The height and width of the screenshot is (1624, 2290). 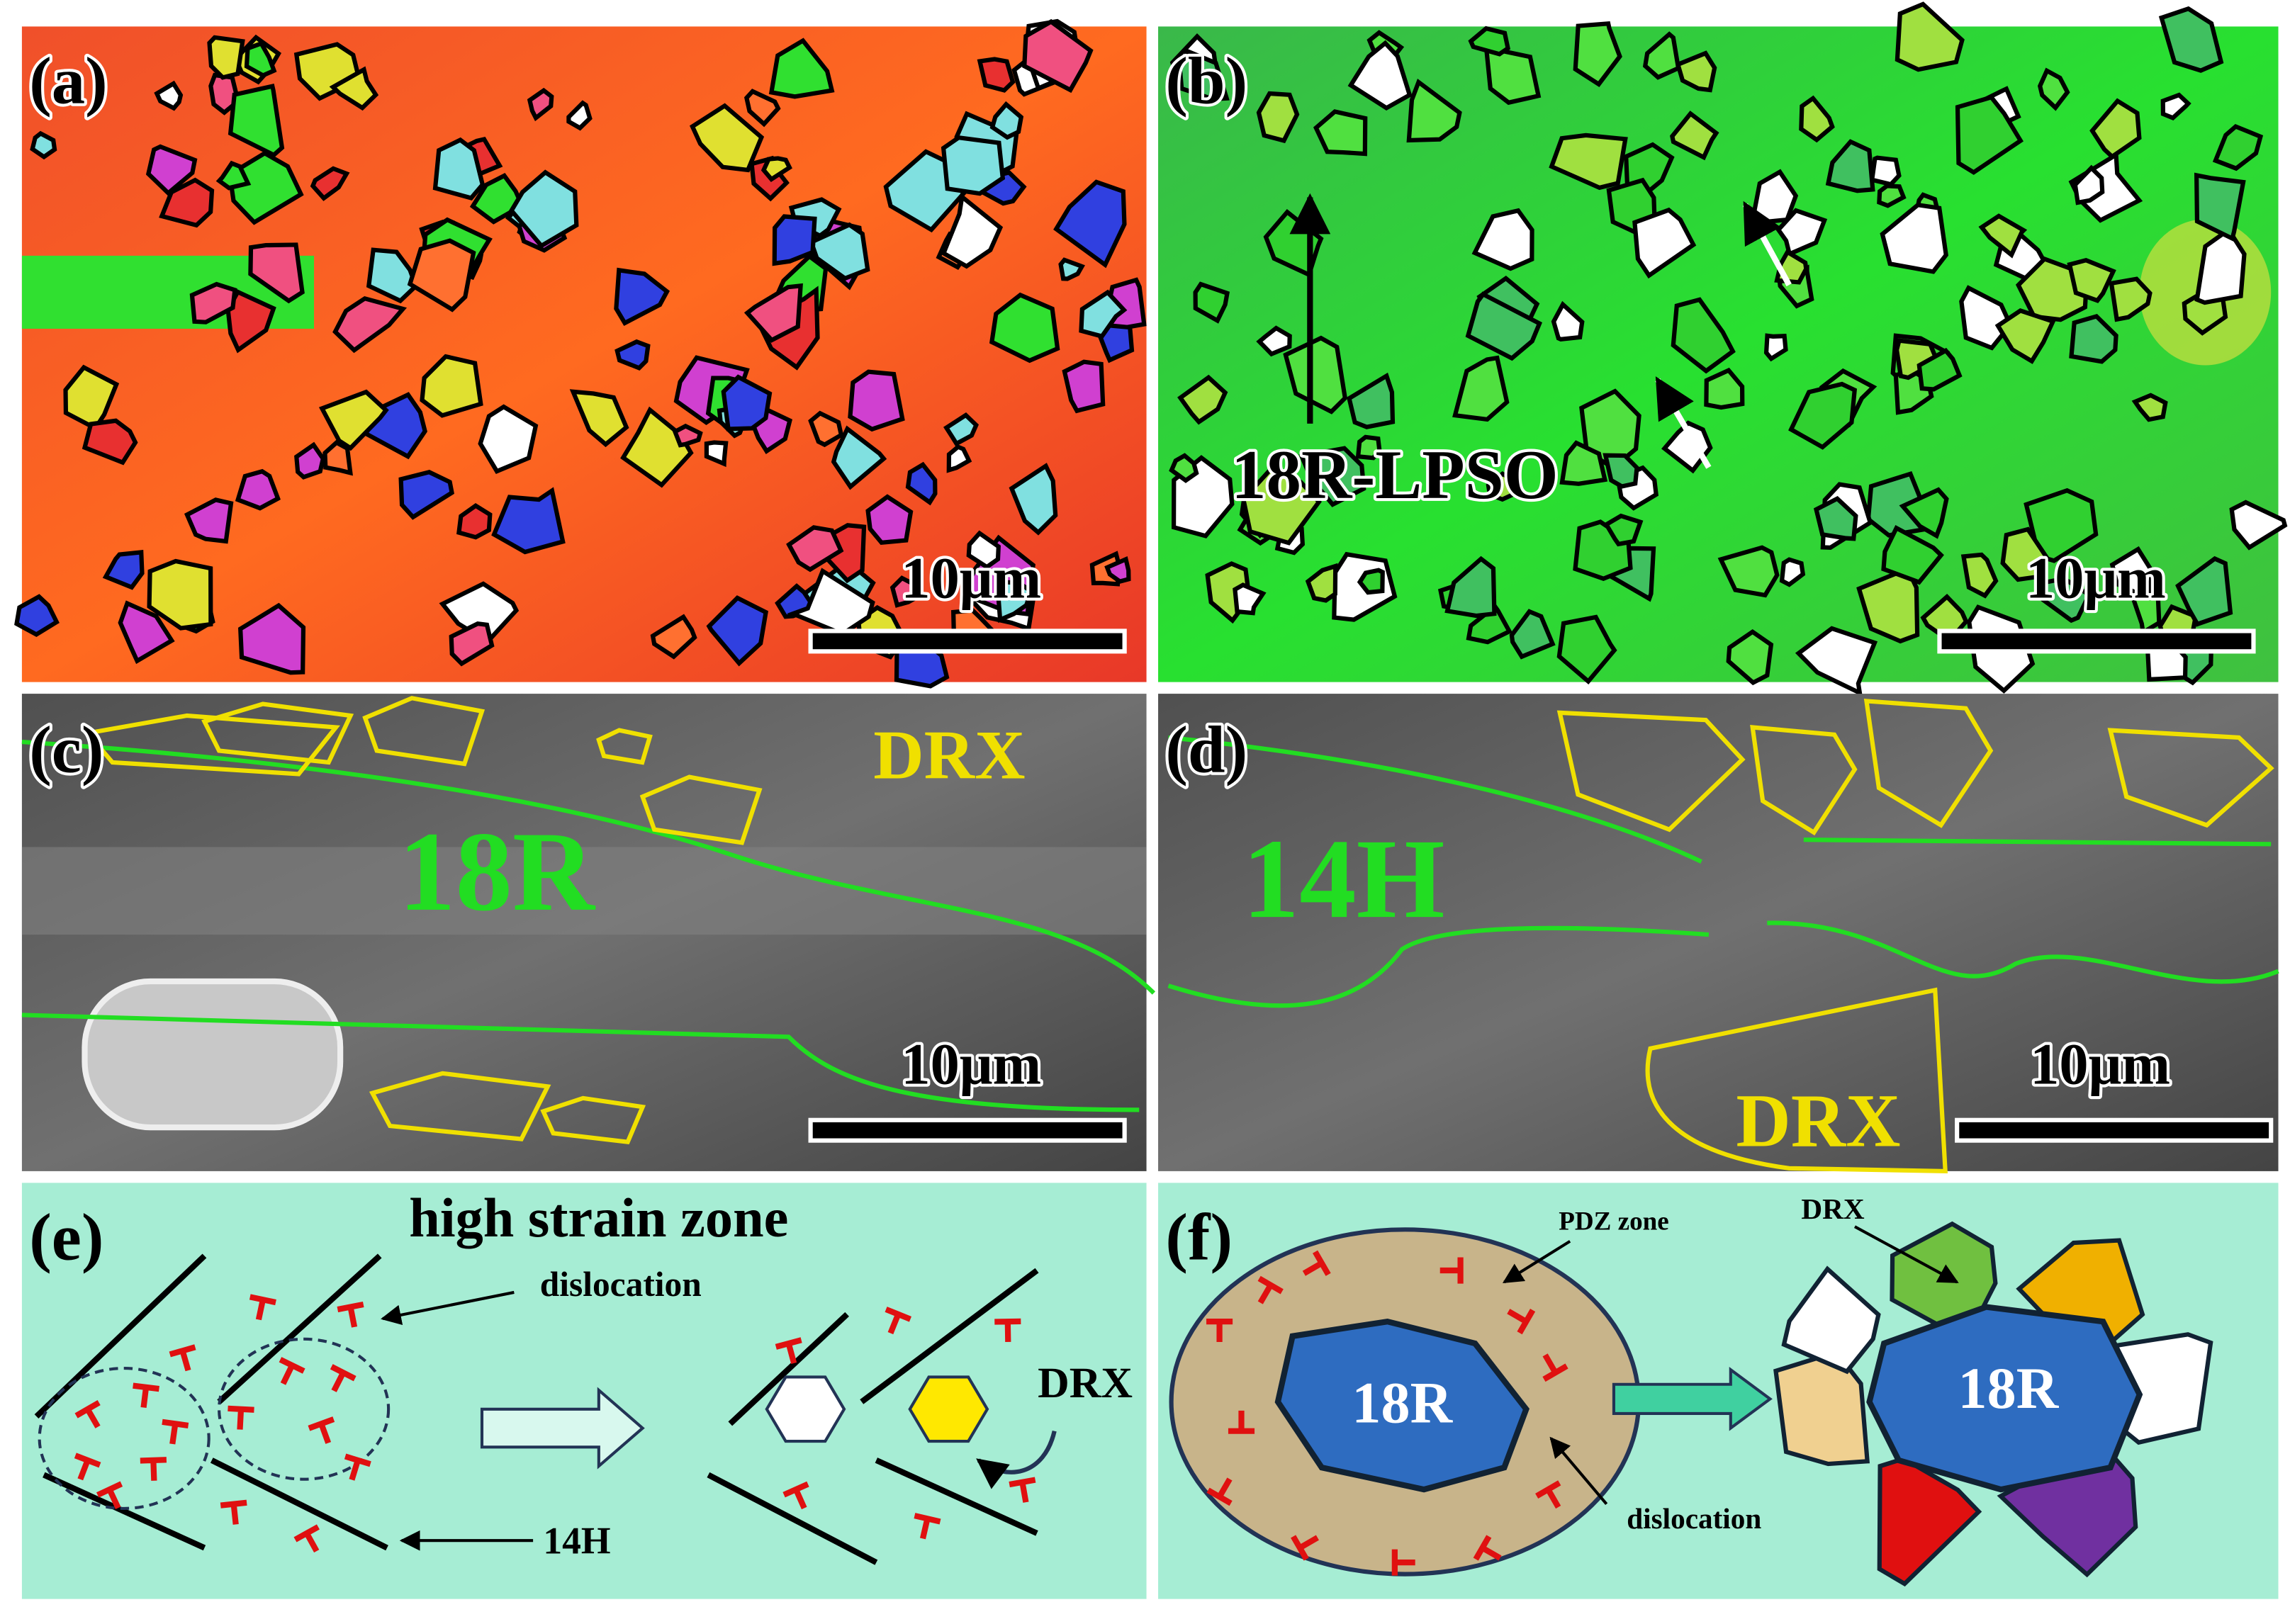 I want to click on panel-label: (f), so click(x=1199, y=1237).